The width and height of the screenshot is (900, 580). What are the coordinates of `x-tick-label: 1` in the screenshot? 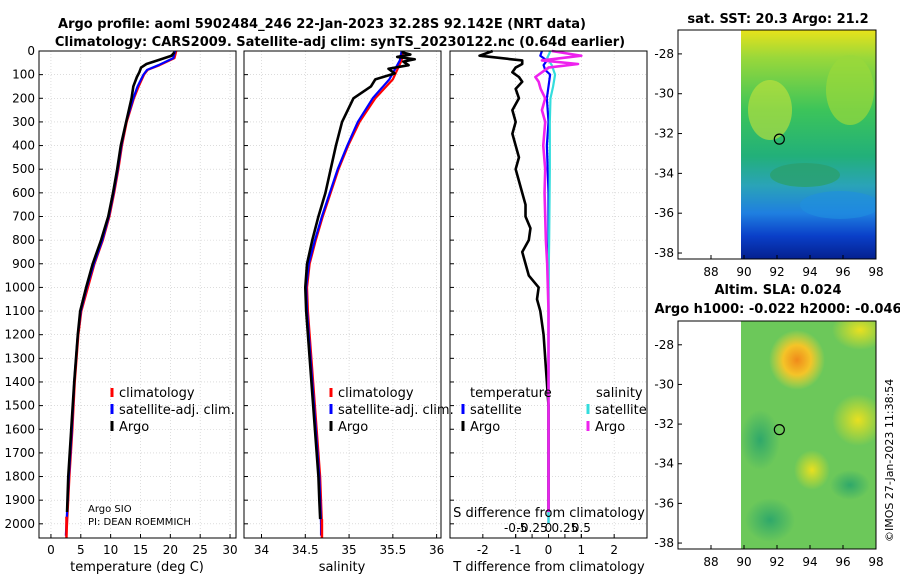 It's located at (582, 550).